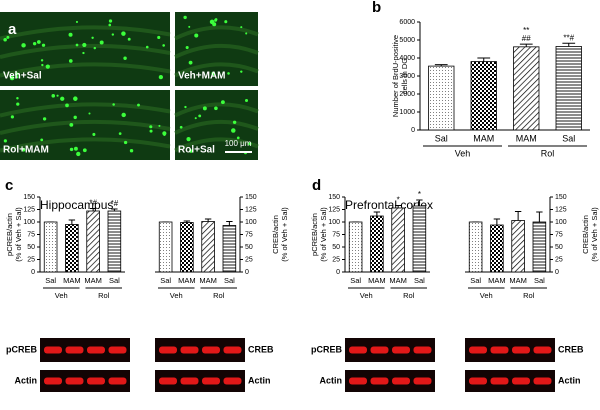  Describe the element at coordinates (29, 209) in the screenshot. I see `y-tick-label: 125` at that location.